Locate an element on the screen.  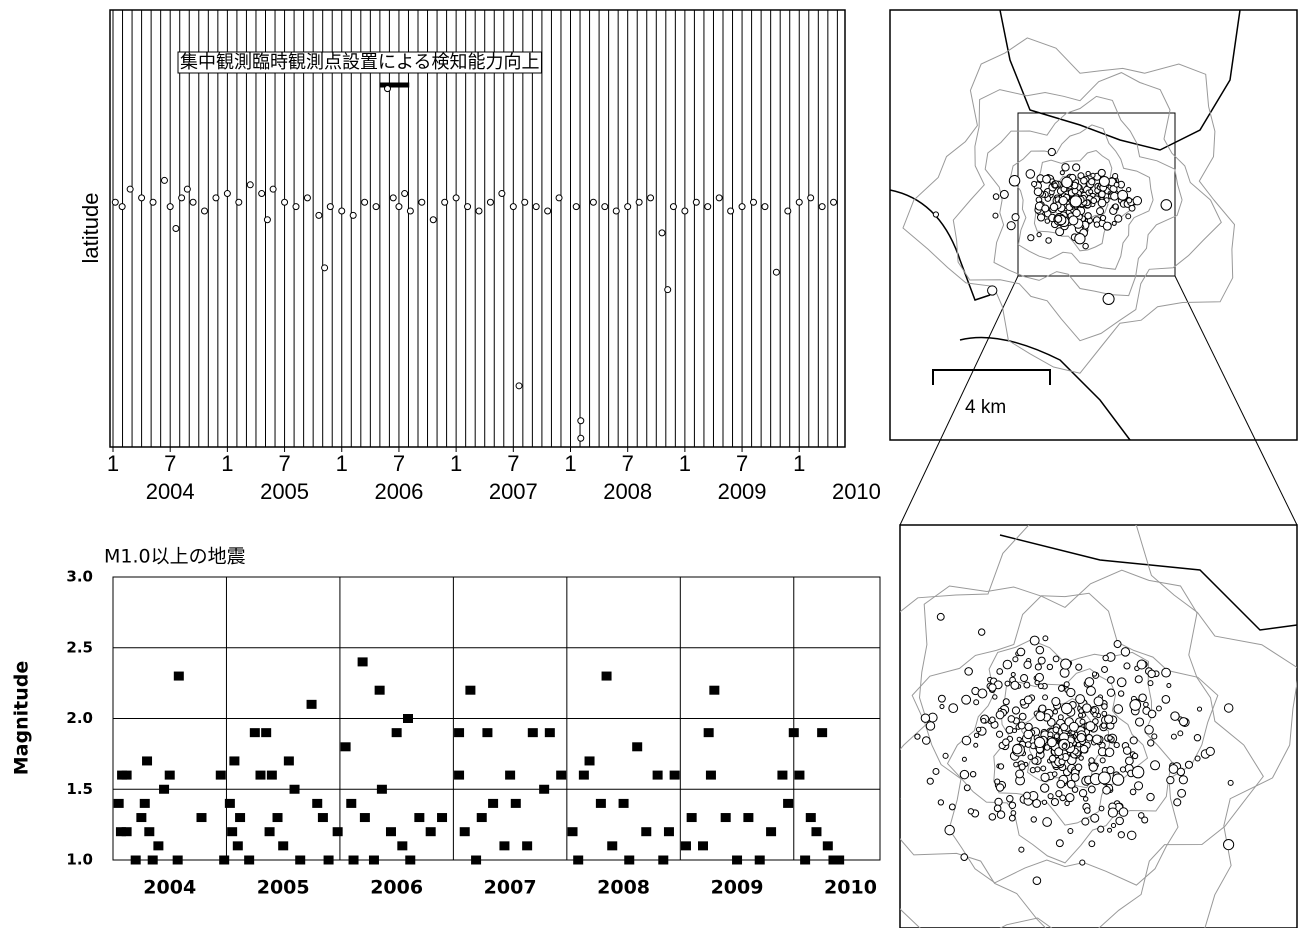
y-axis-label: Magnitude is located at coordinates (22, 718).